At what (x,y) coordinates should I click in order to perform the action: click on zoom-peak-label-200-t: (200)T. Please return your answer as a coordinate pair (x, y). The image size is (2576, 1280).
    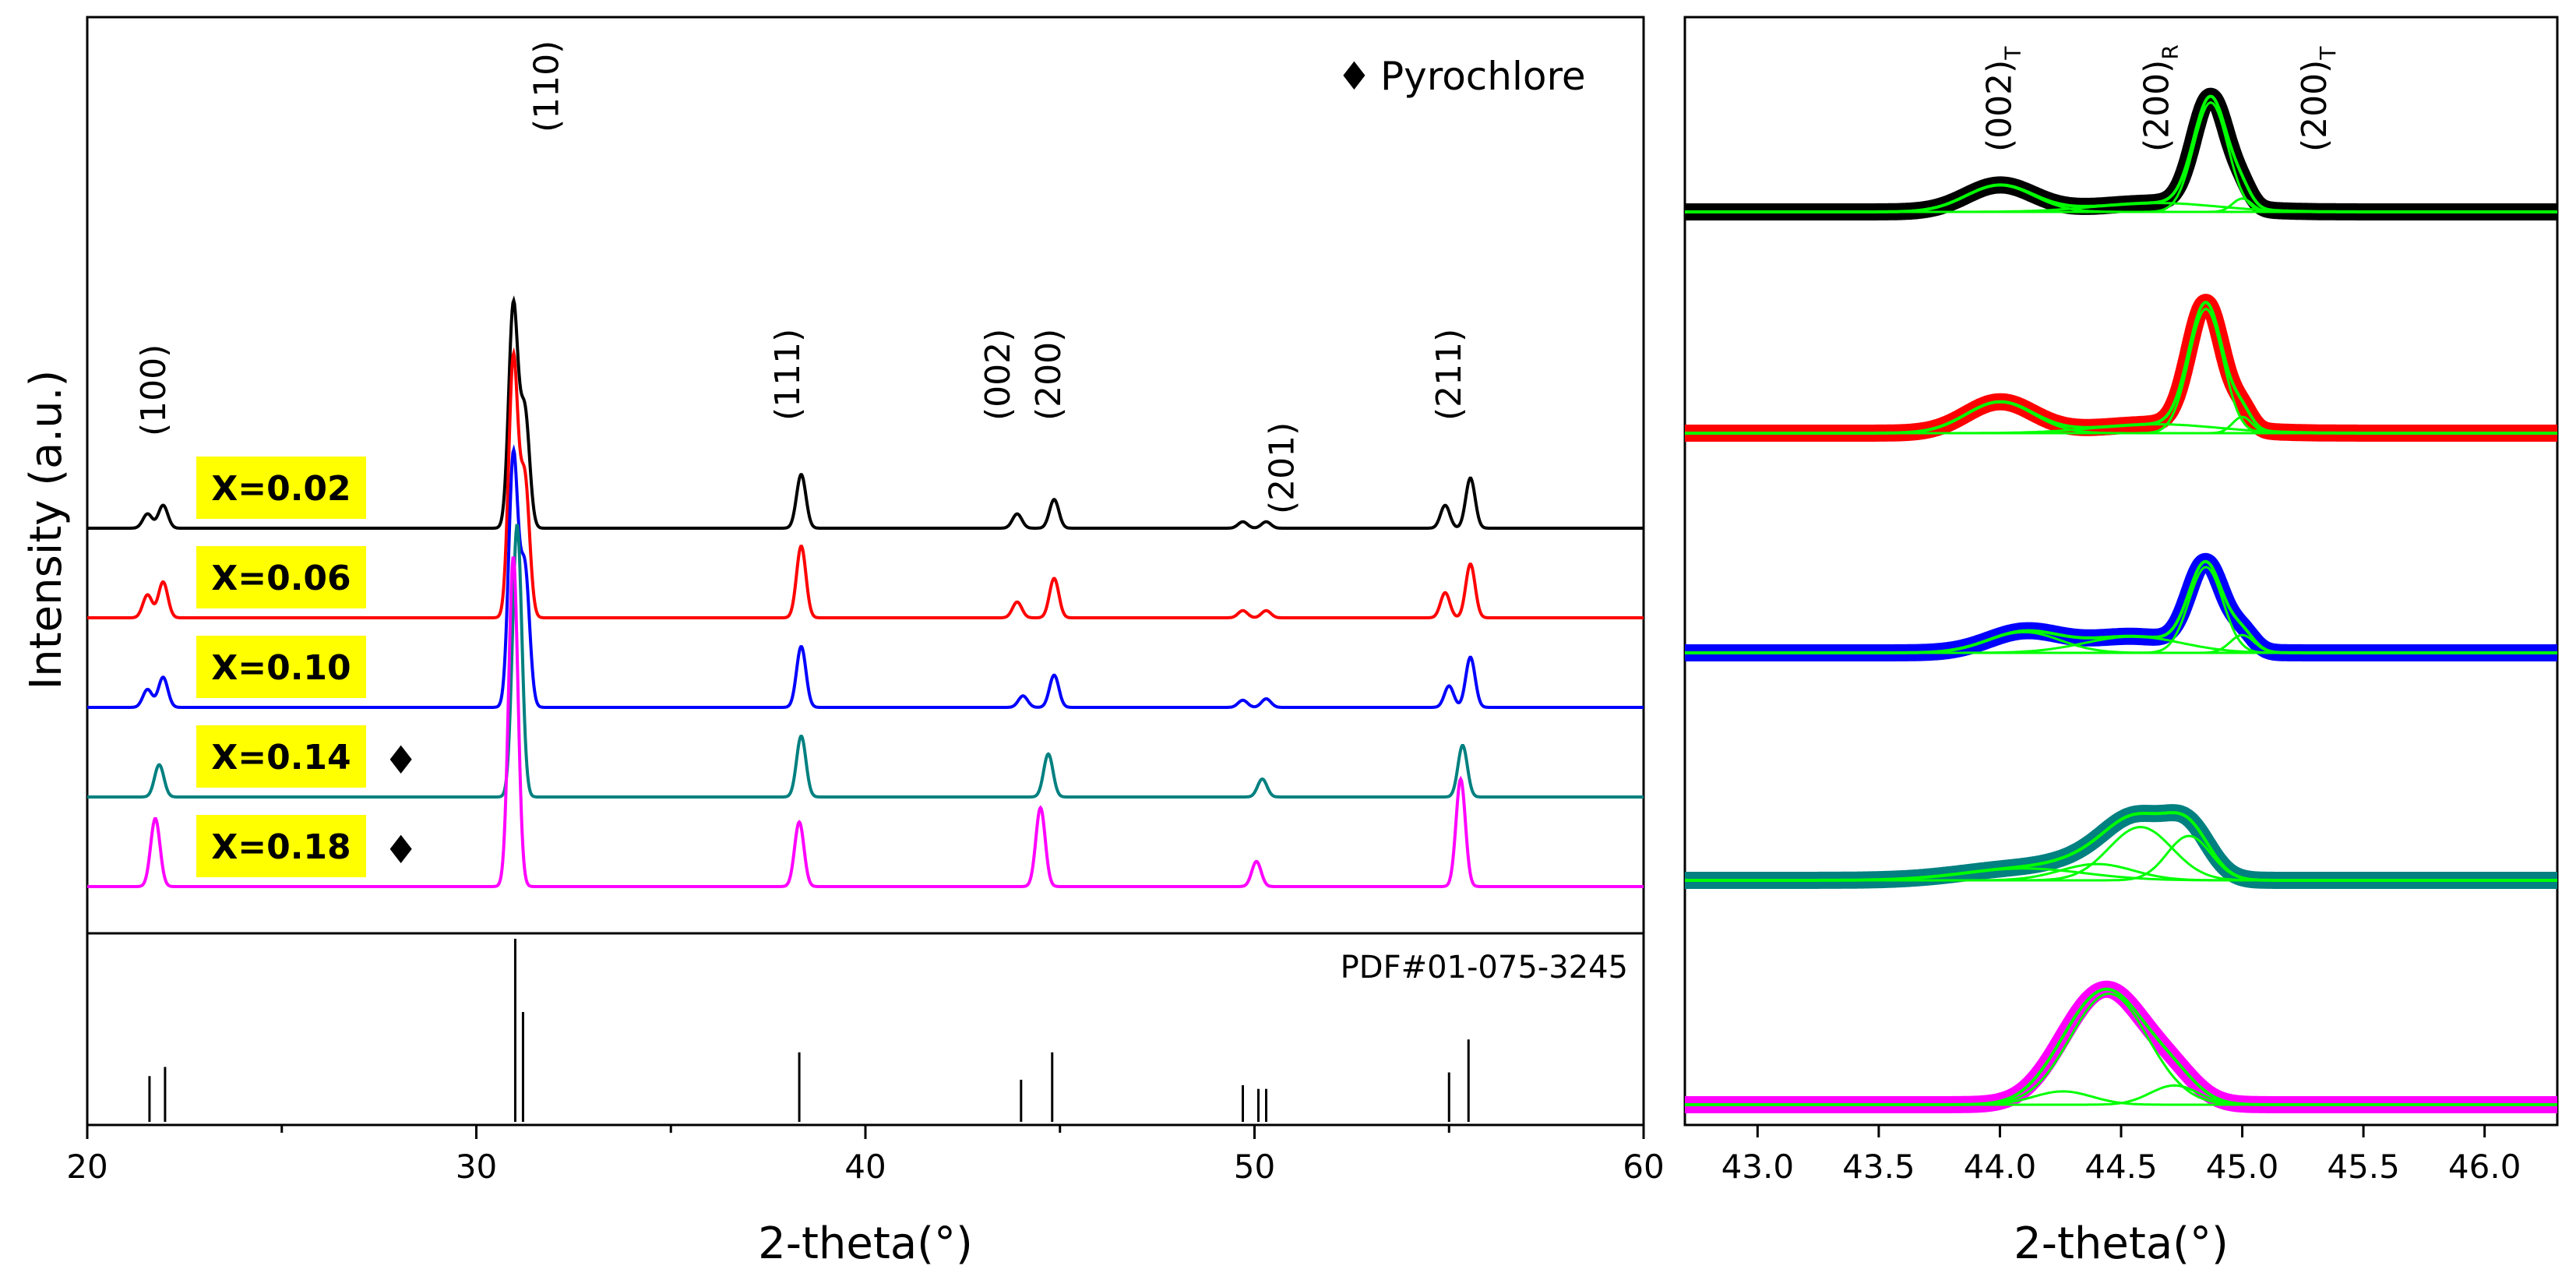
    Looking at the image, I should click on (2318, 99).